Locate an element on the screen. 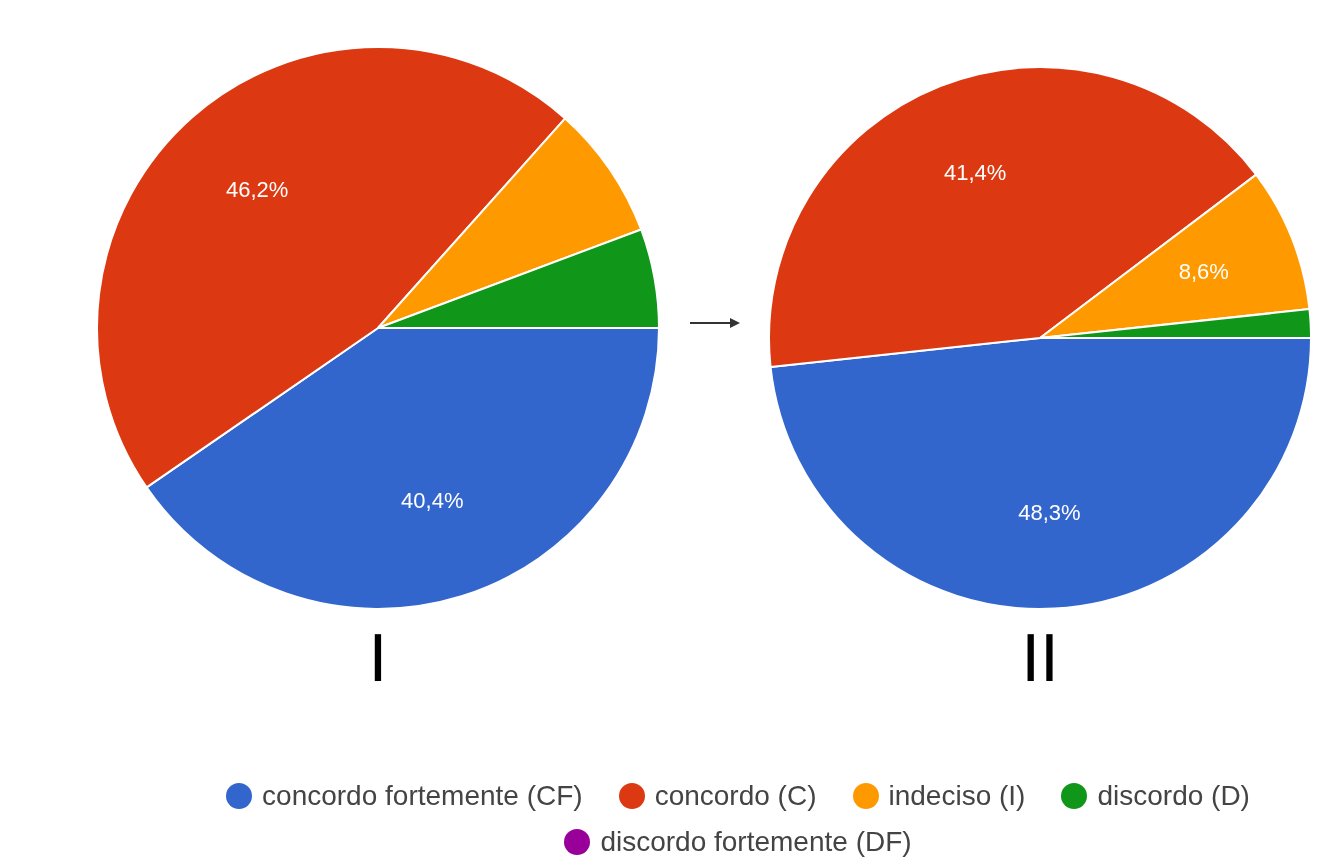 This screenshot has width=1326, height=866. data-label: 41,4% is located at coordinates (975, 173).